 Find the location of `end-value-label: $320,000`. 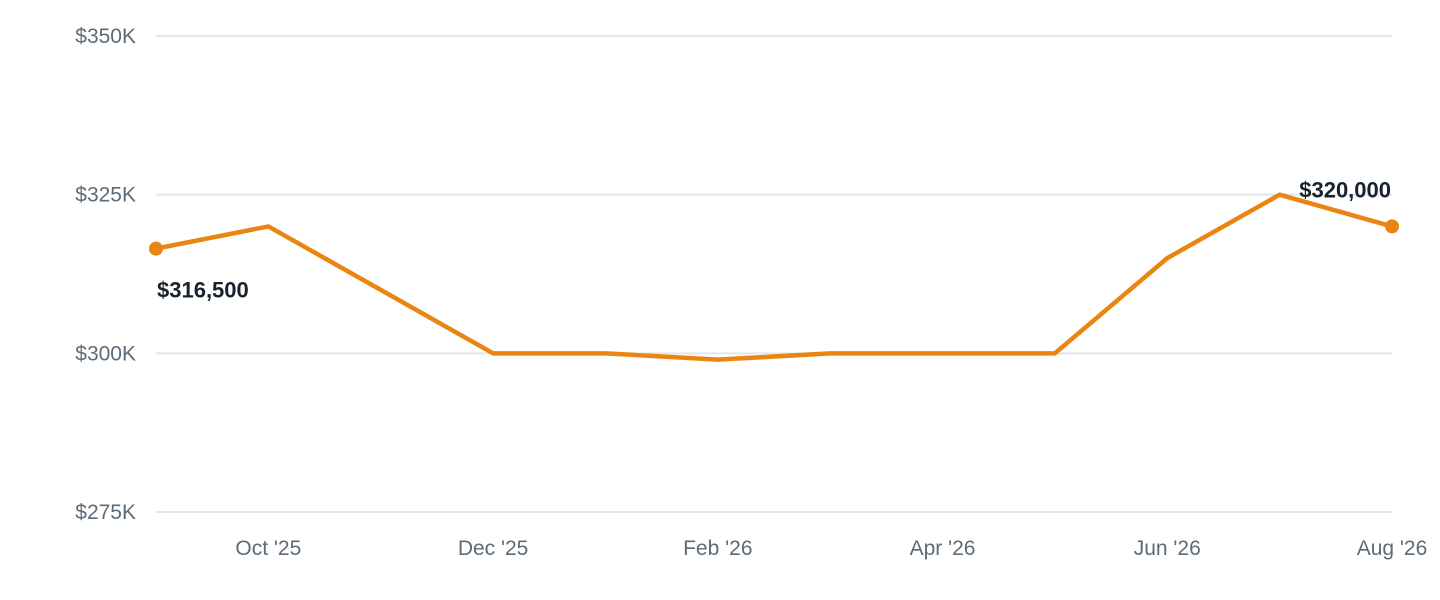

end-value-label: $320,000 is located at coordinates (1345, 189).